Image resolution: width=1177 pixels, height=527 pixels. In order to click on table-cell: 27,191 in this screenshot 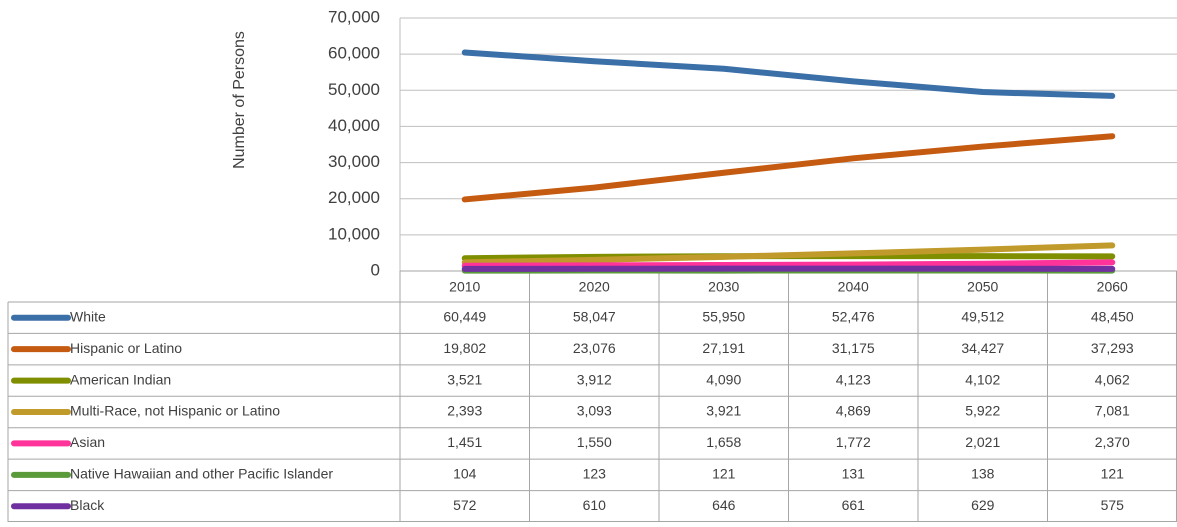, I will do `click(723, 348)`.